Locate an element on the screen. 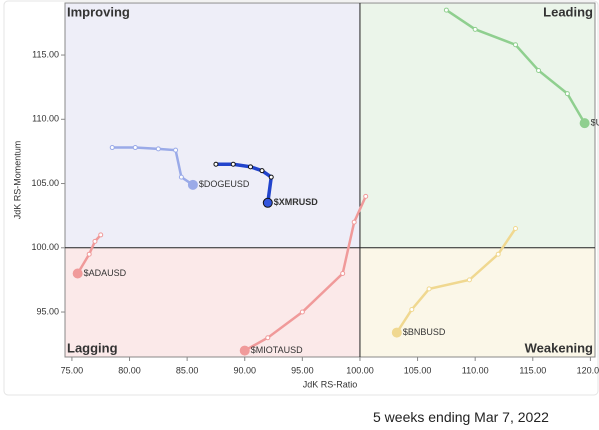 This screenshot has width=599, height=430. series-label: $DOGEUSD is located at coordinates (224, 184).